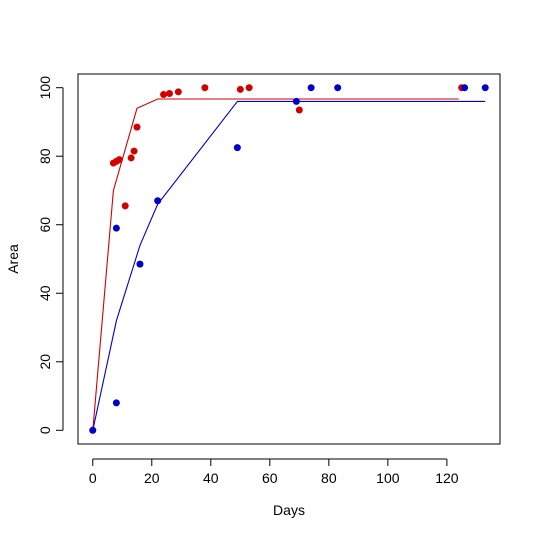 This screenshot has height=539, width=540. I want to click on x-tick-label: 0, so click(93, 478).